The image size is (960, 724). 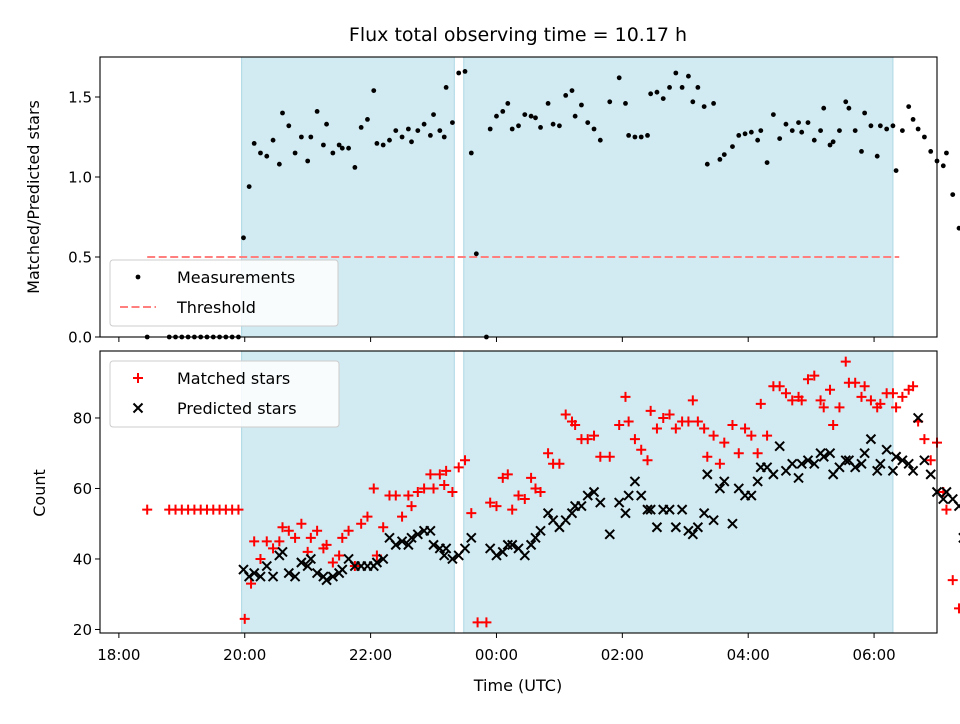 What do you see at coordinates (518, 35) in the screenshot?
I see `chart-title: Flux total observing time = 10.17 h` at bounding box center [518, 35].